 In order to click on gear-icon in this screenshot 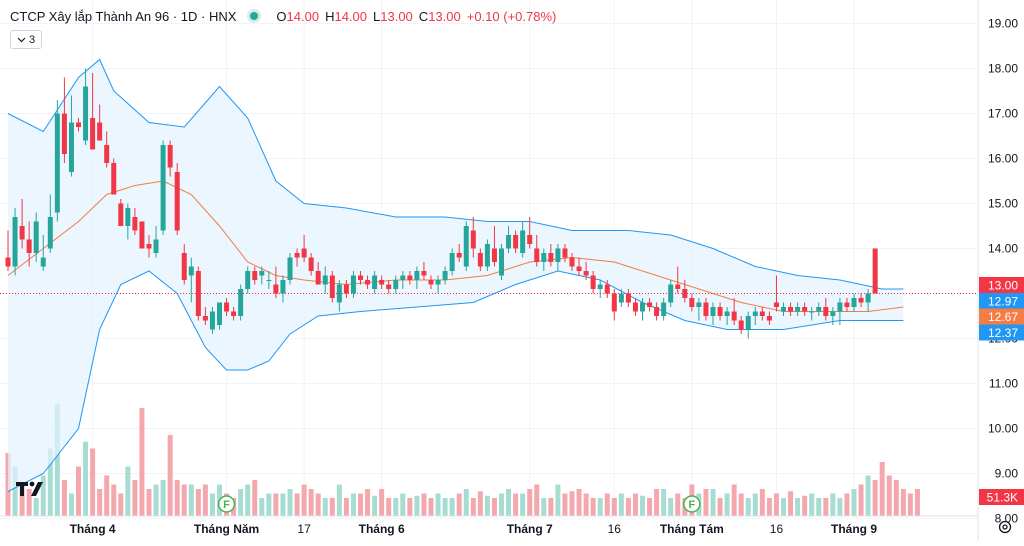, I will do `click(1005, 527)`.